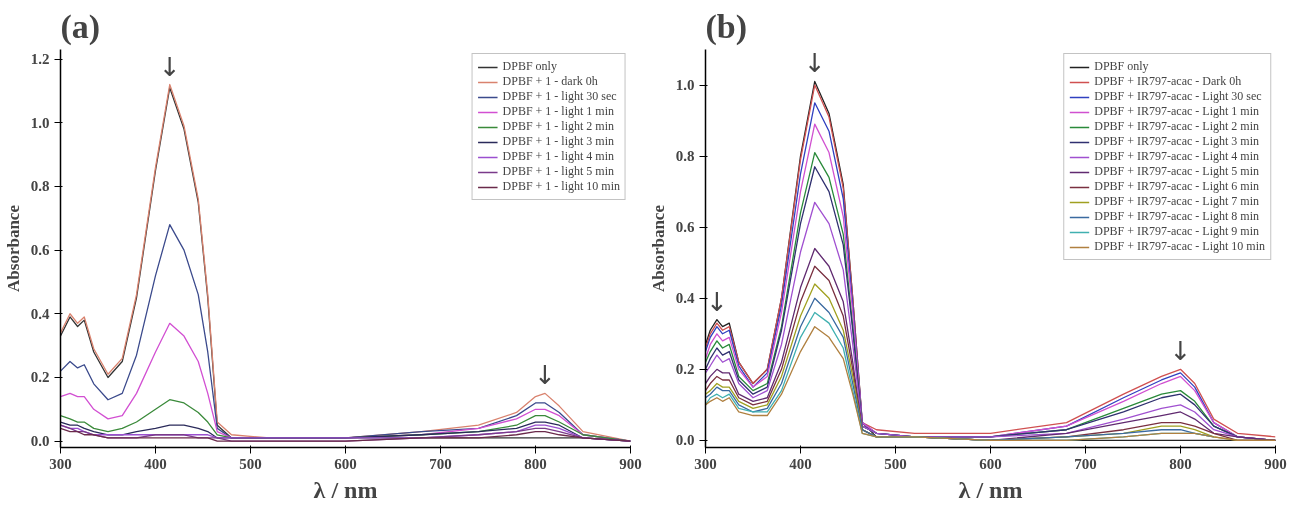 This screenshot has height=512, width=1300. I want to click on legend-label: DPBF + 1 - light 30 sec, so click(559, 96).